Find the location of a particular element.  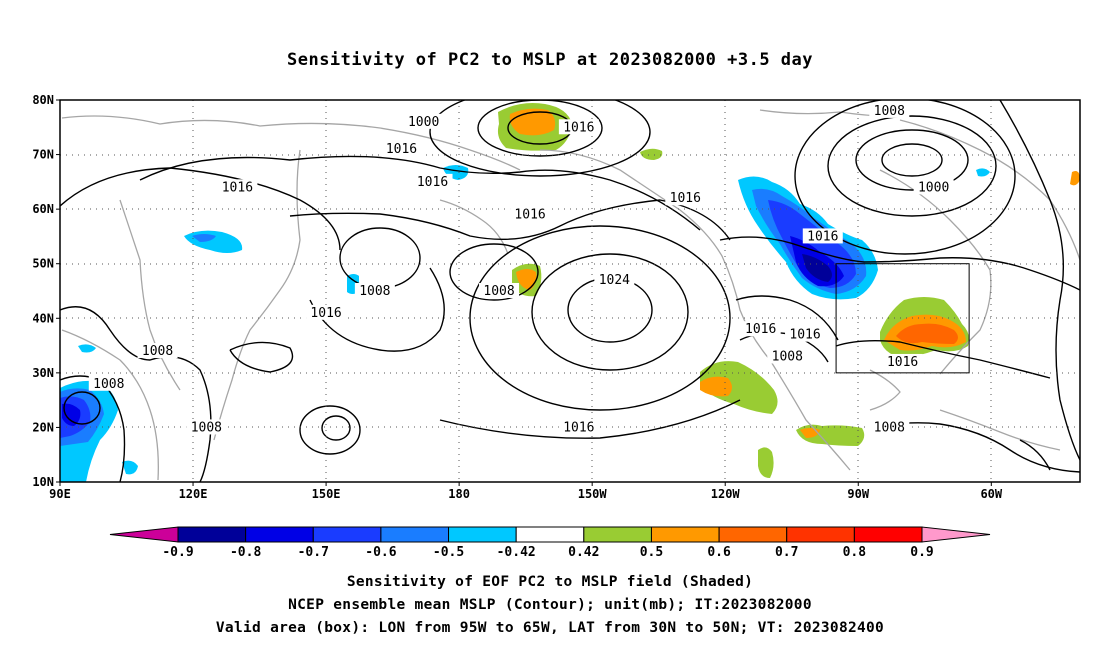

shade-small-green is located at coordinates (651, 154).